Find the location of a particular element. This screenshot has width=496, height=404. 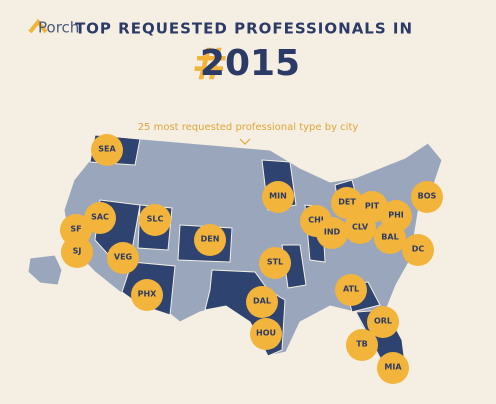

city-code: VEG is located at coordinates (123, 257).